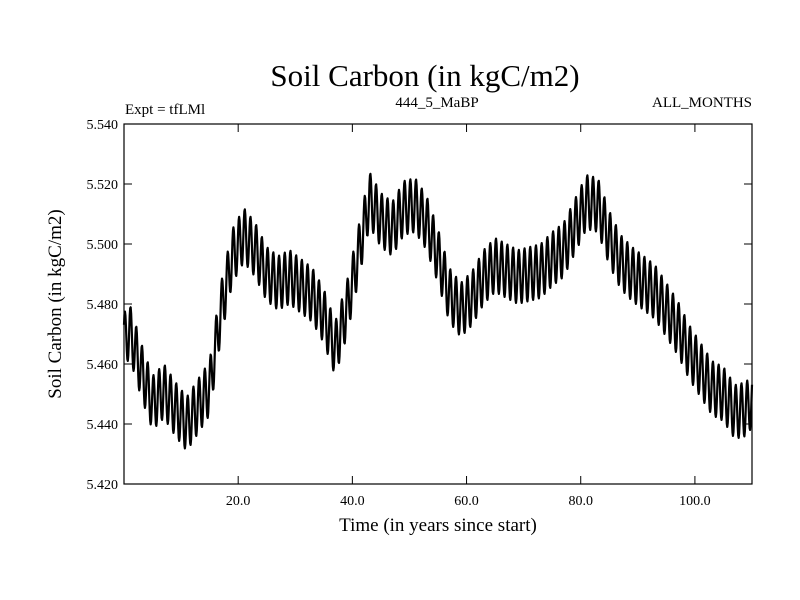  I want to click on subtitle-right: ALL_MONTHS, so click(702, 103).